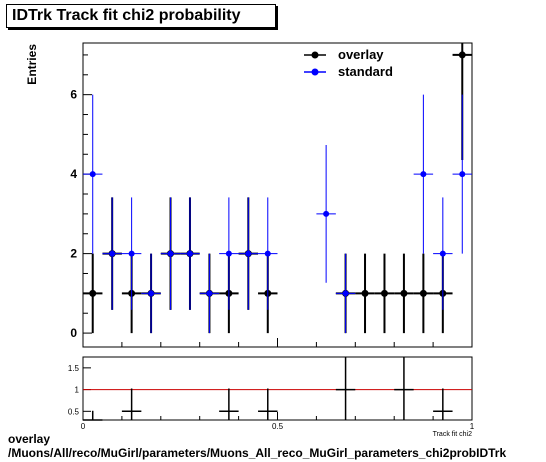 The image size is (546, 462). I want to click on y-axis-label: Entries, so click(32, 64).